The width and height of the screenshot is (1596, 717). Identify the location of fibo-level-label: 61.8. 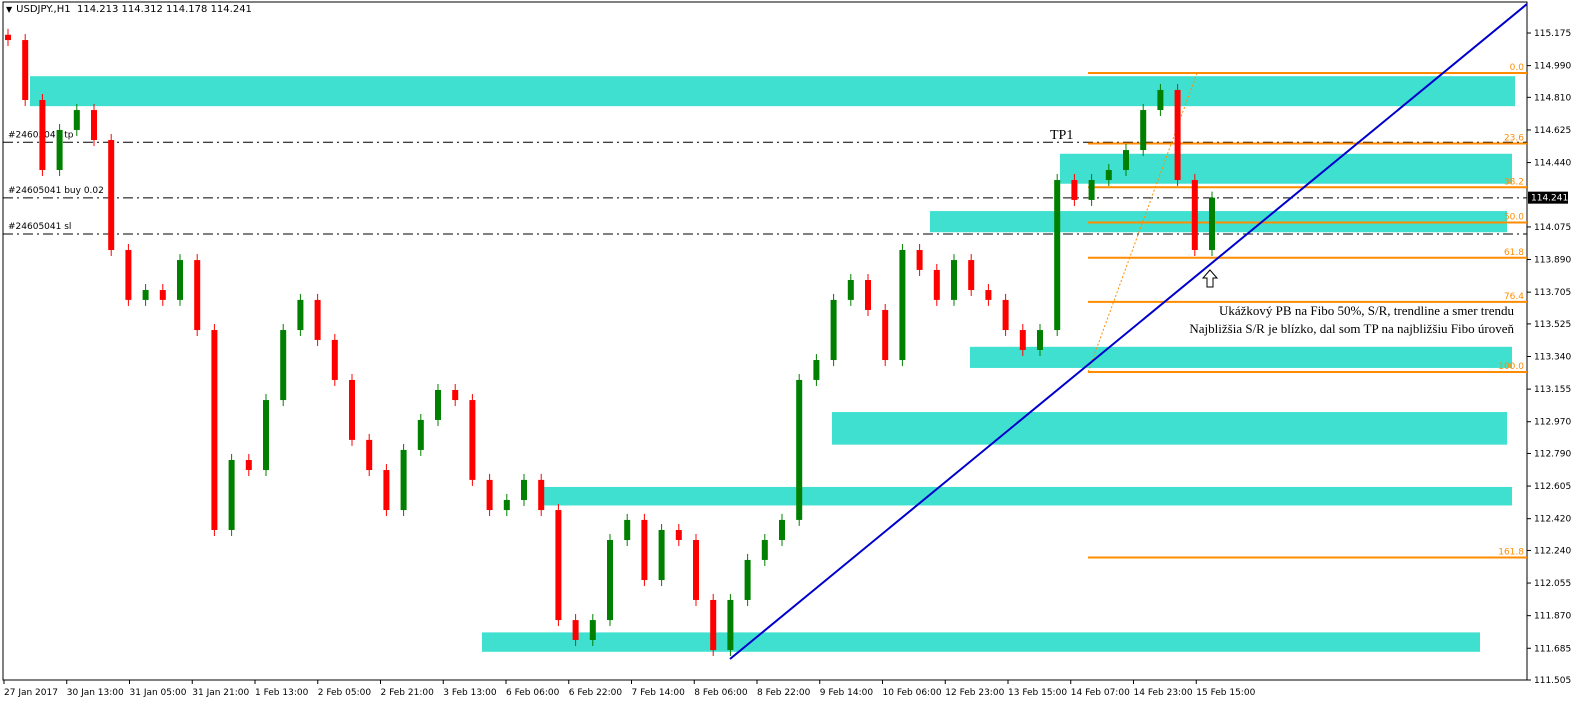
(1514, 253).